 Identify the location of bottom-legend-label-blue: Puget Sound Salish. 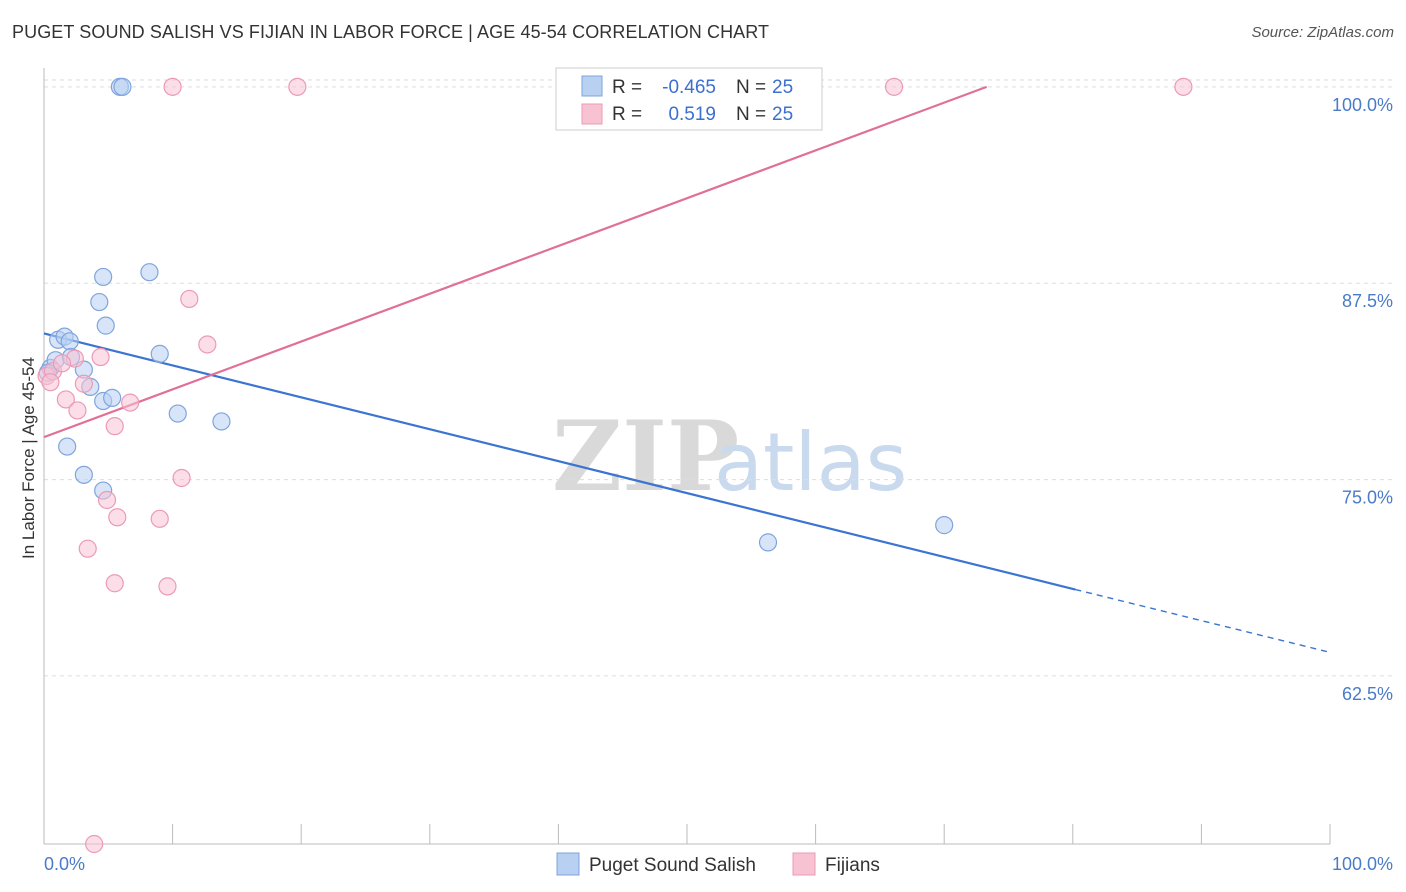
(672, 865).